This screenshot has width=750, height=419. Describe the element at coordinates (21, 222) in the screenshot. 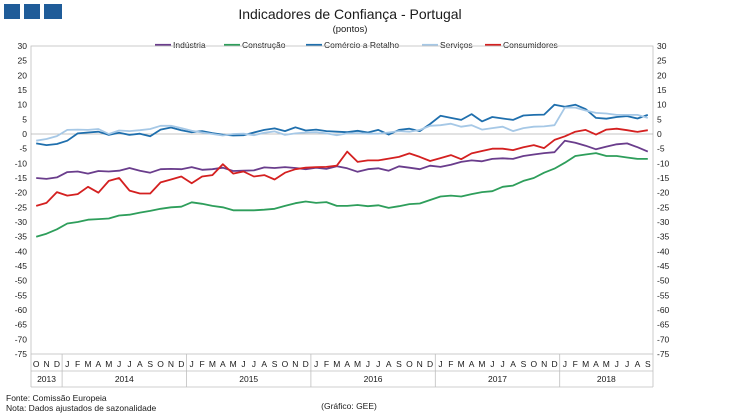

I see `y-tick-label-left: -30` at that location.